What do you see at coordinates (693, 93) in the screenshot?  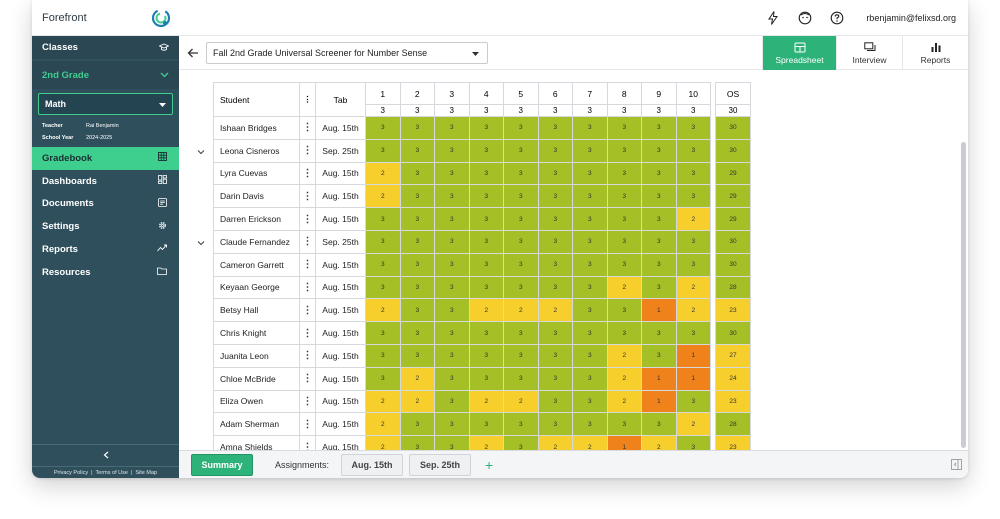 I see `question-header: 10` at bounding box center [693, 93].